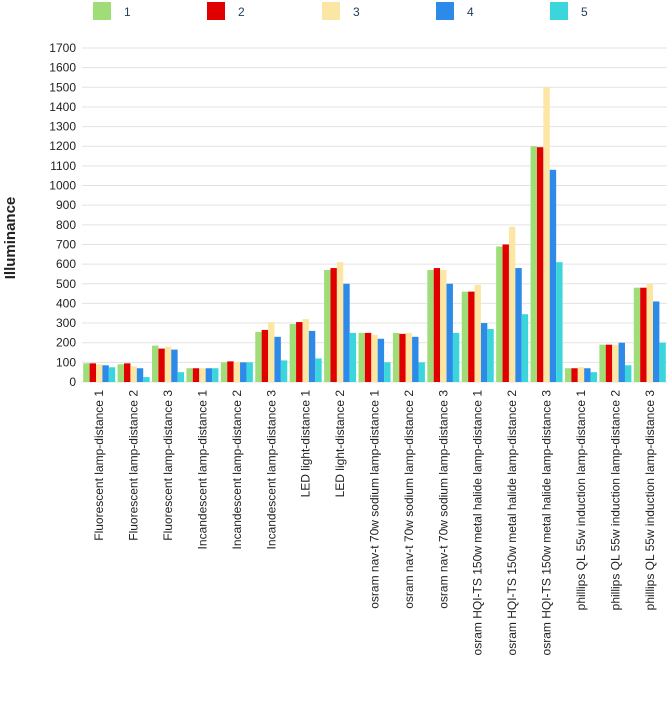 This screenshot has width=667, height=708. Describe the element at coordinates (356, 12) in the screenshot. I see `legend-label-3: 3` at that location.